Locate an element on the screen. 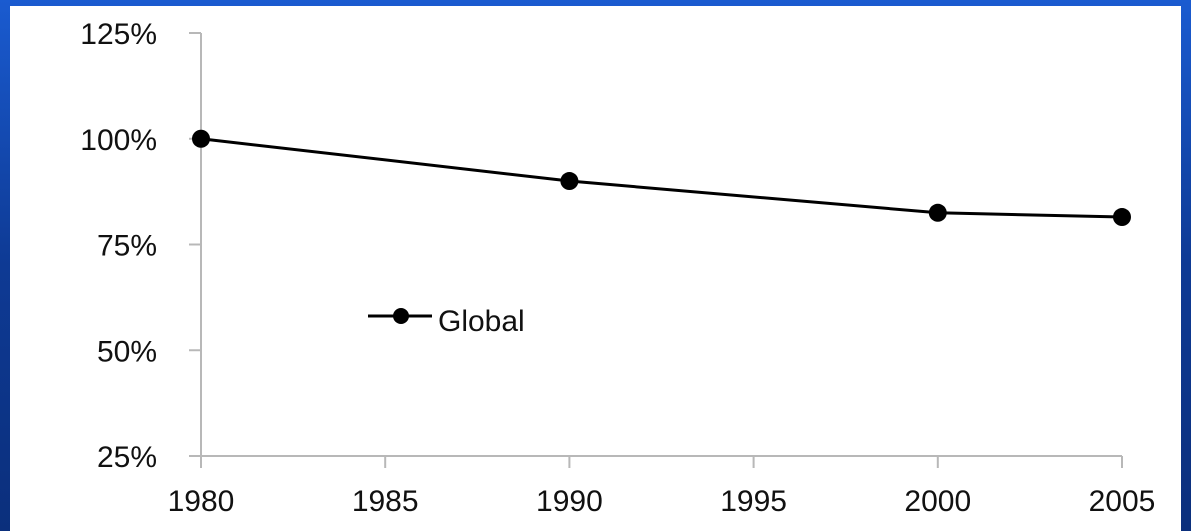  legend: Global is located at coordinates (446, 321).